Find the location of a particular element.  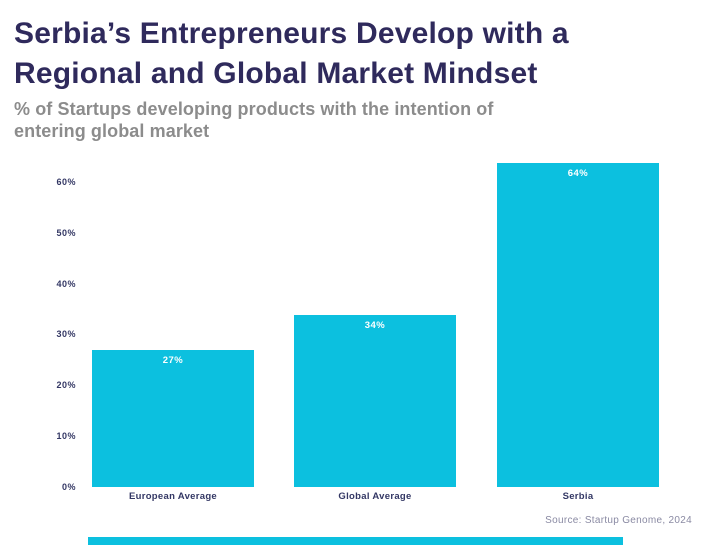

chart-subtitle-line2: entering global market is located at coordinates (112, 131).